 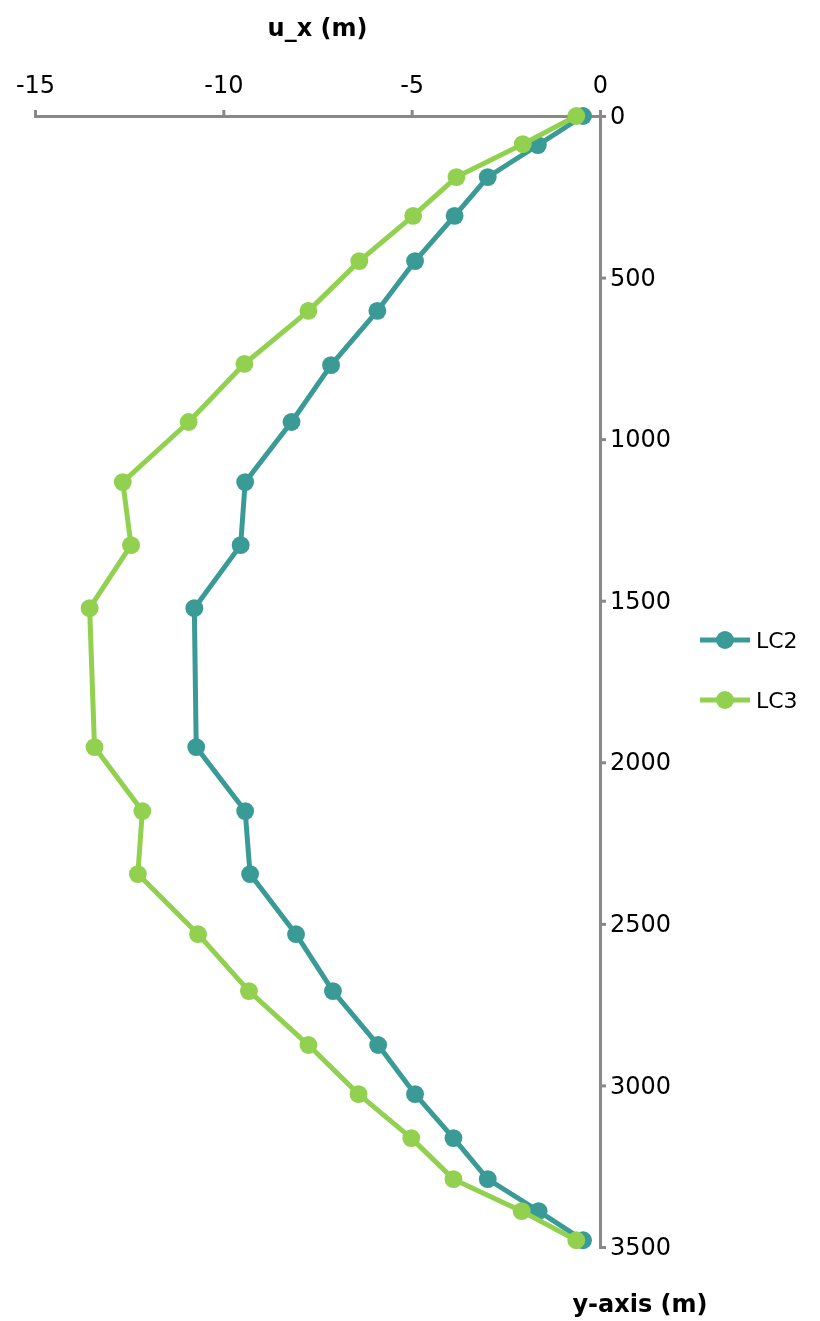 What do you see at coordinates (633, 277) in the screenshot?
I see `y-tick-label: 500` at bounding box center [633, 277].